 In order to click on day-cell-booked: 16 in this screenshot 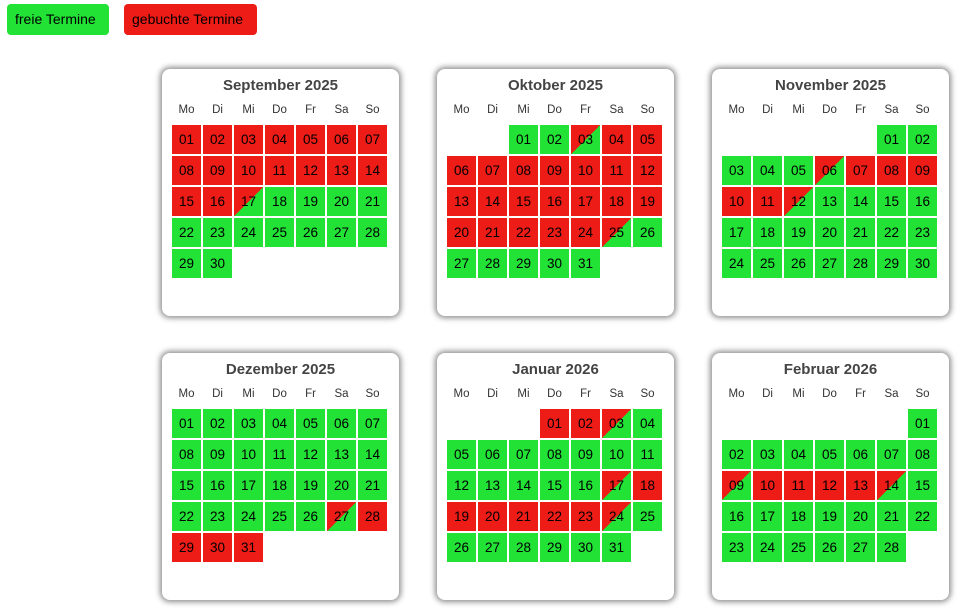, I will do `click(217, 201)`.